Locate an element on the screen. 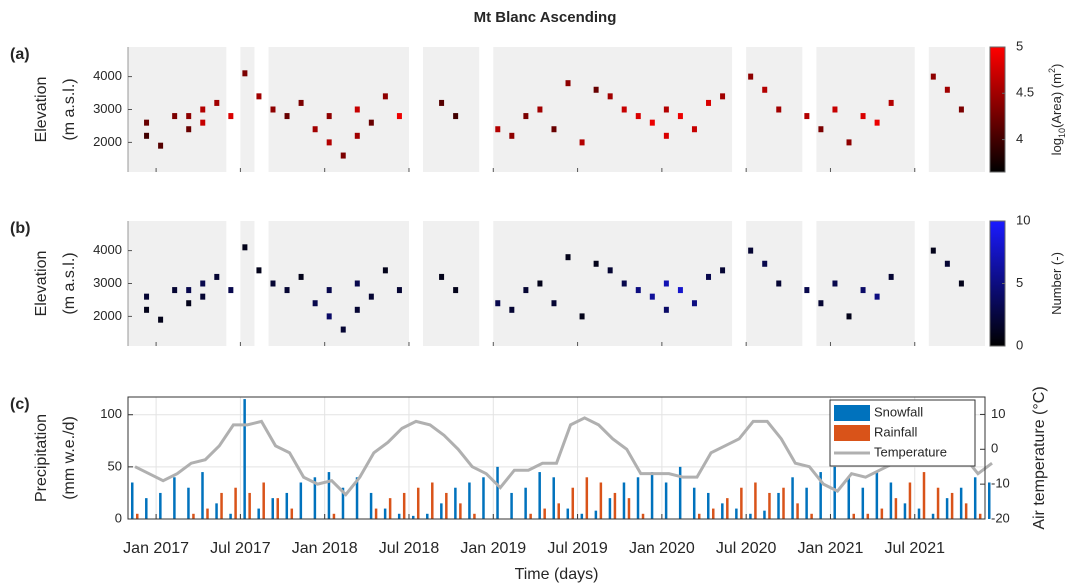 Image resolution: width=1072 pixels, height=584 pixels. y-axis-label: Elevation is located at coordinates (41, 110).